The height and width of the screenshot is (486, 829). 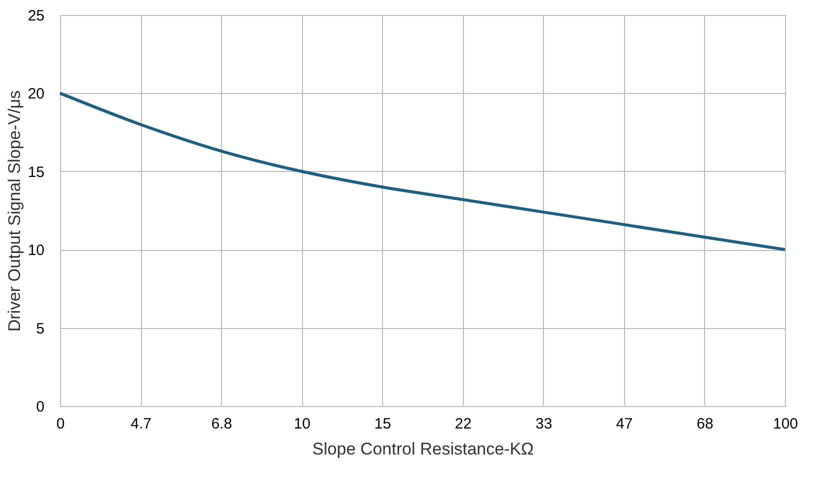 I want to click on x-tick-label: 6.8, so click(x=221, y=424).